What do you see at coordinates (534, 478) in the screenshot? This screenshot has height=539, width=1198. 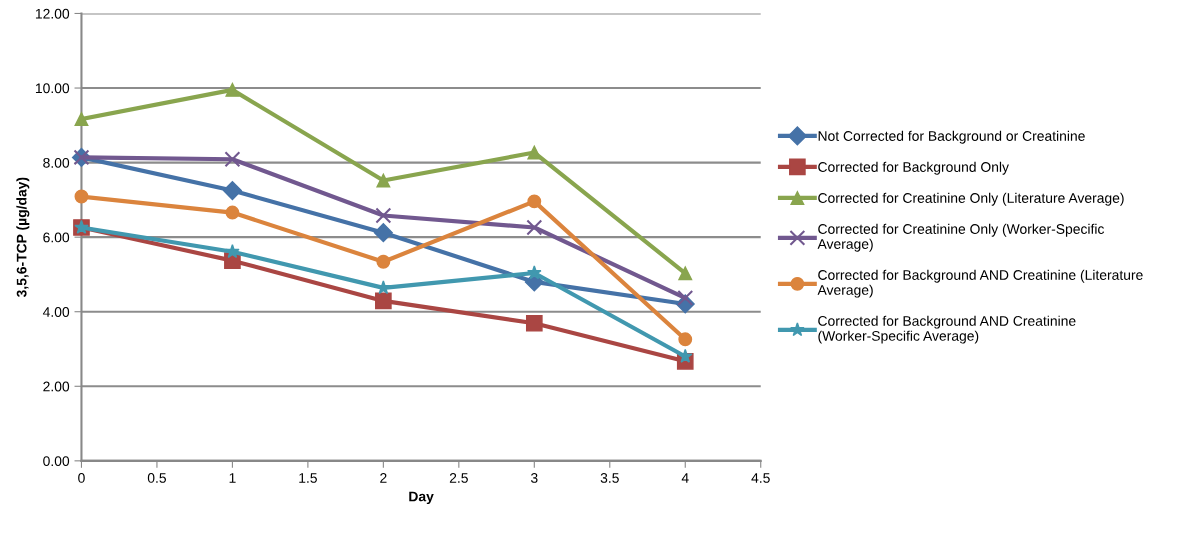 I see `x-tick-label: 3` at bounding box center [534, 478].